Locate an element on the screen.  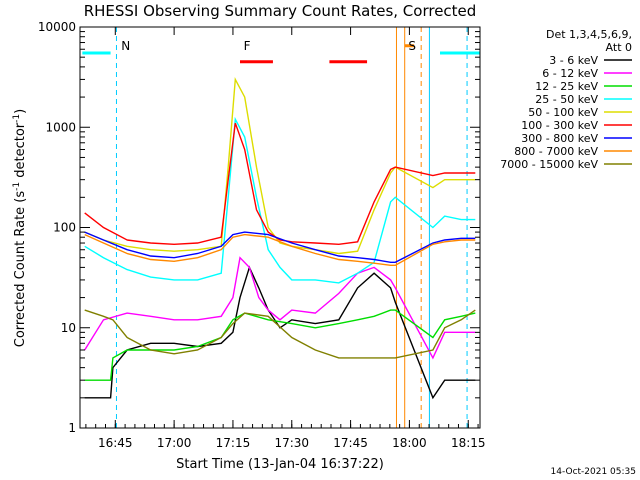
legend-label: 300 - 800 keV is located at coordinates (559, 138).